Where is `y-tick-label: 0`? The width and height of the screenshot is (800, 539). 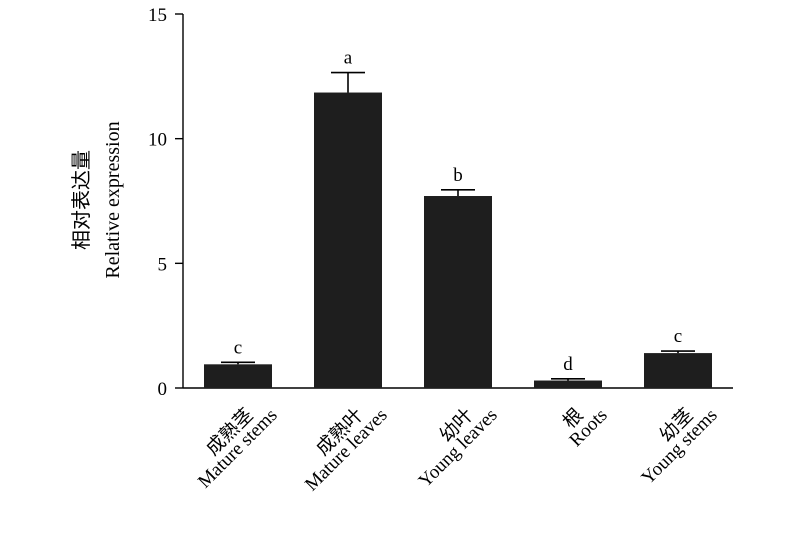 y-tick-label: 0 is located at coordinates (163, 389).